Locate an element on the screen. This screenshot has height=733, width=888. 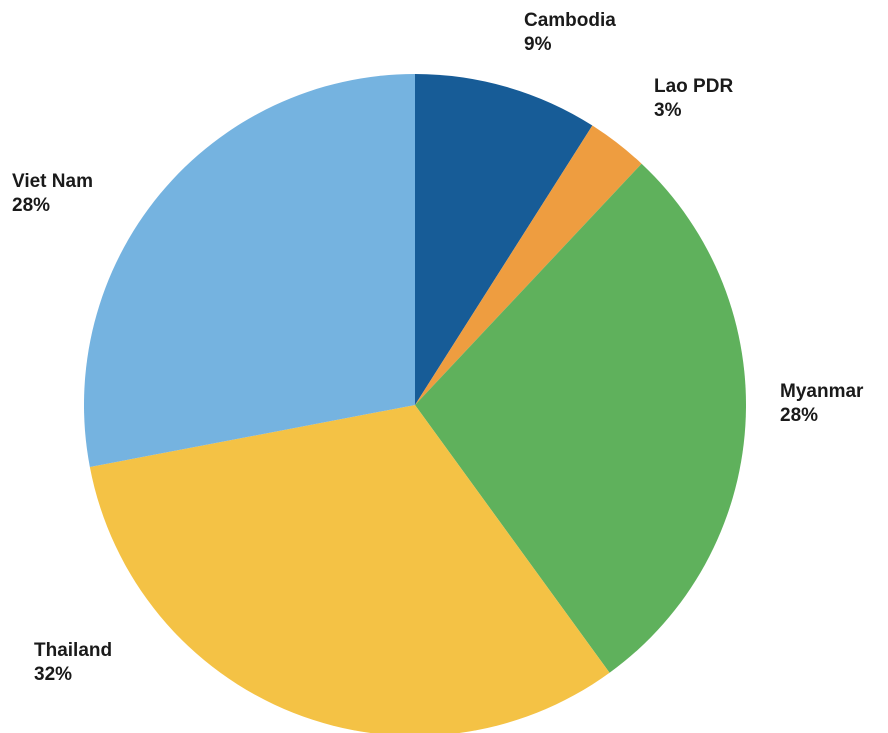
pie-slice-lao-pdr is located at coordinates (528, 265).